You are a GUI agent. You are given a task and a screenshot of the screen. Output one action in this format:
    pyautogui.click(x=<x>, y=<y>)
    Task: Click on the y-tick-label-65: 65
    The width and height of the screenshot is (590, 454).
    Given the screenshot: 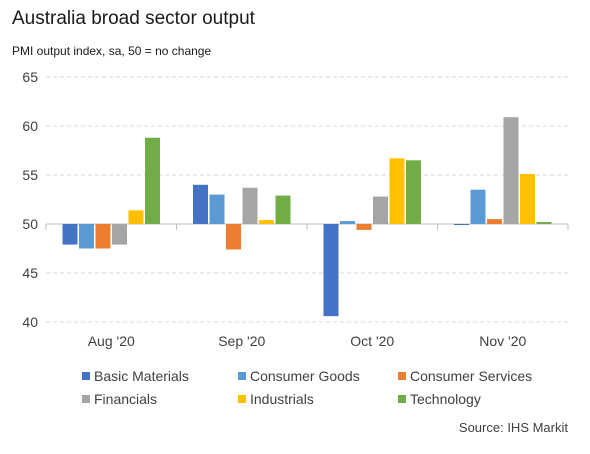 What is the action you would take?
    pyautogui.click(x=30, y=77)
    